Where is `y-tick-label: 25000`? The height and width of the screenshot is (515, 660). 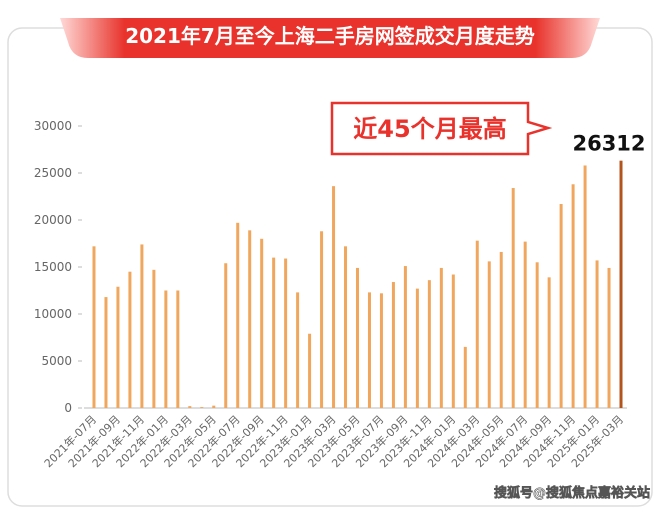 y-tick-label: 25000 is located at coordinates (53, 173).